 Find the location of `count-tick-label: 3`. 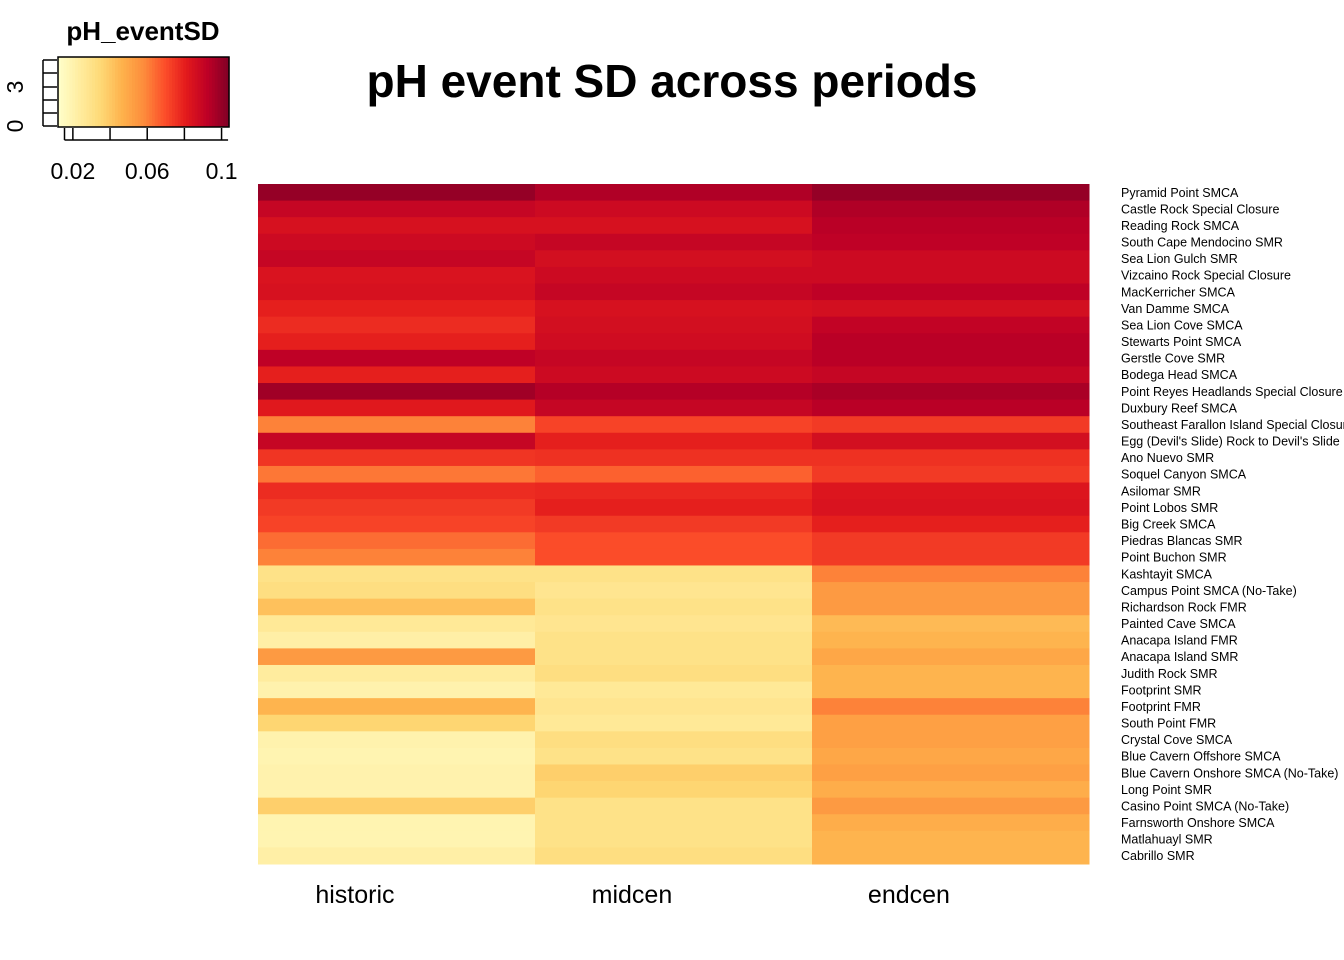

count-tick-label: 3 is located at coordinates (15, 87).